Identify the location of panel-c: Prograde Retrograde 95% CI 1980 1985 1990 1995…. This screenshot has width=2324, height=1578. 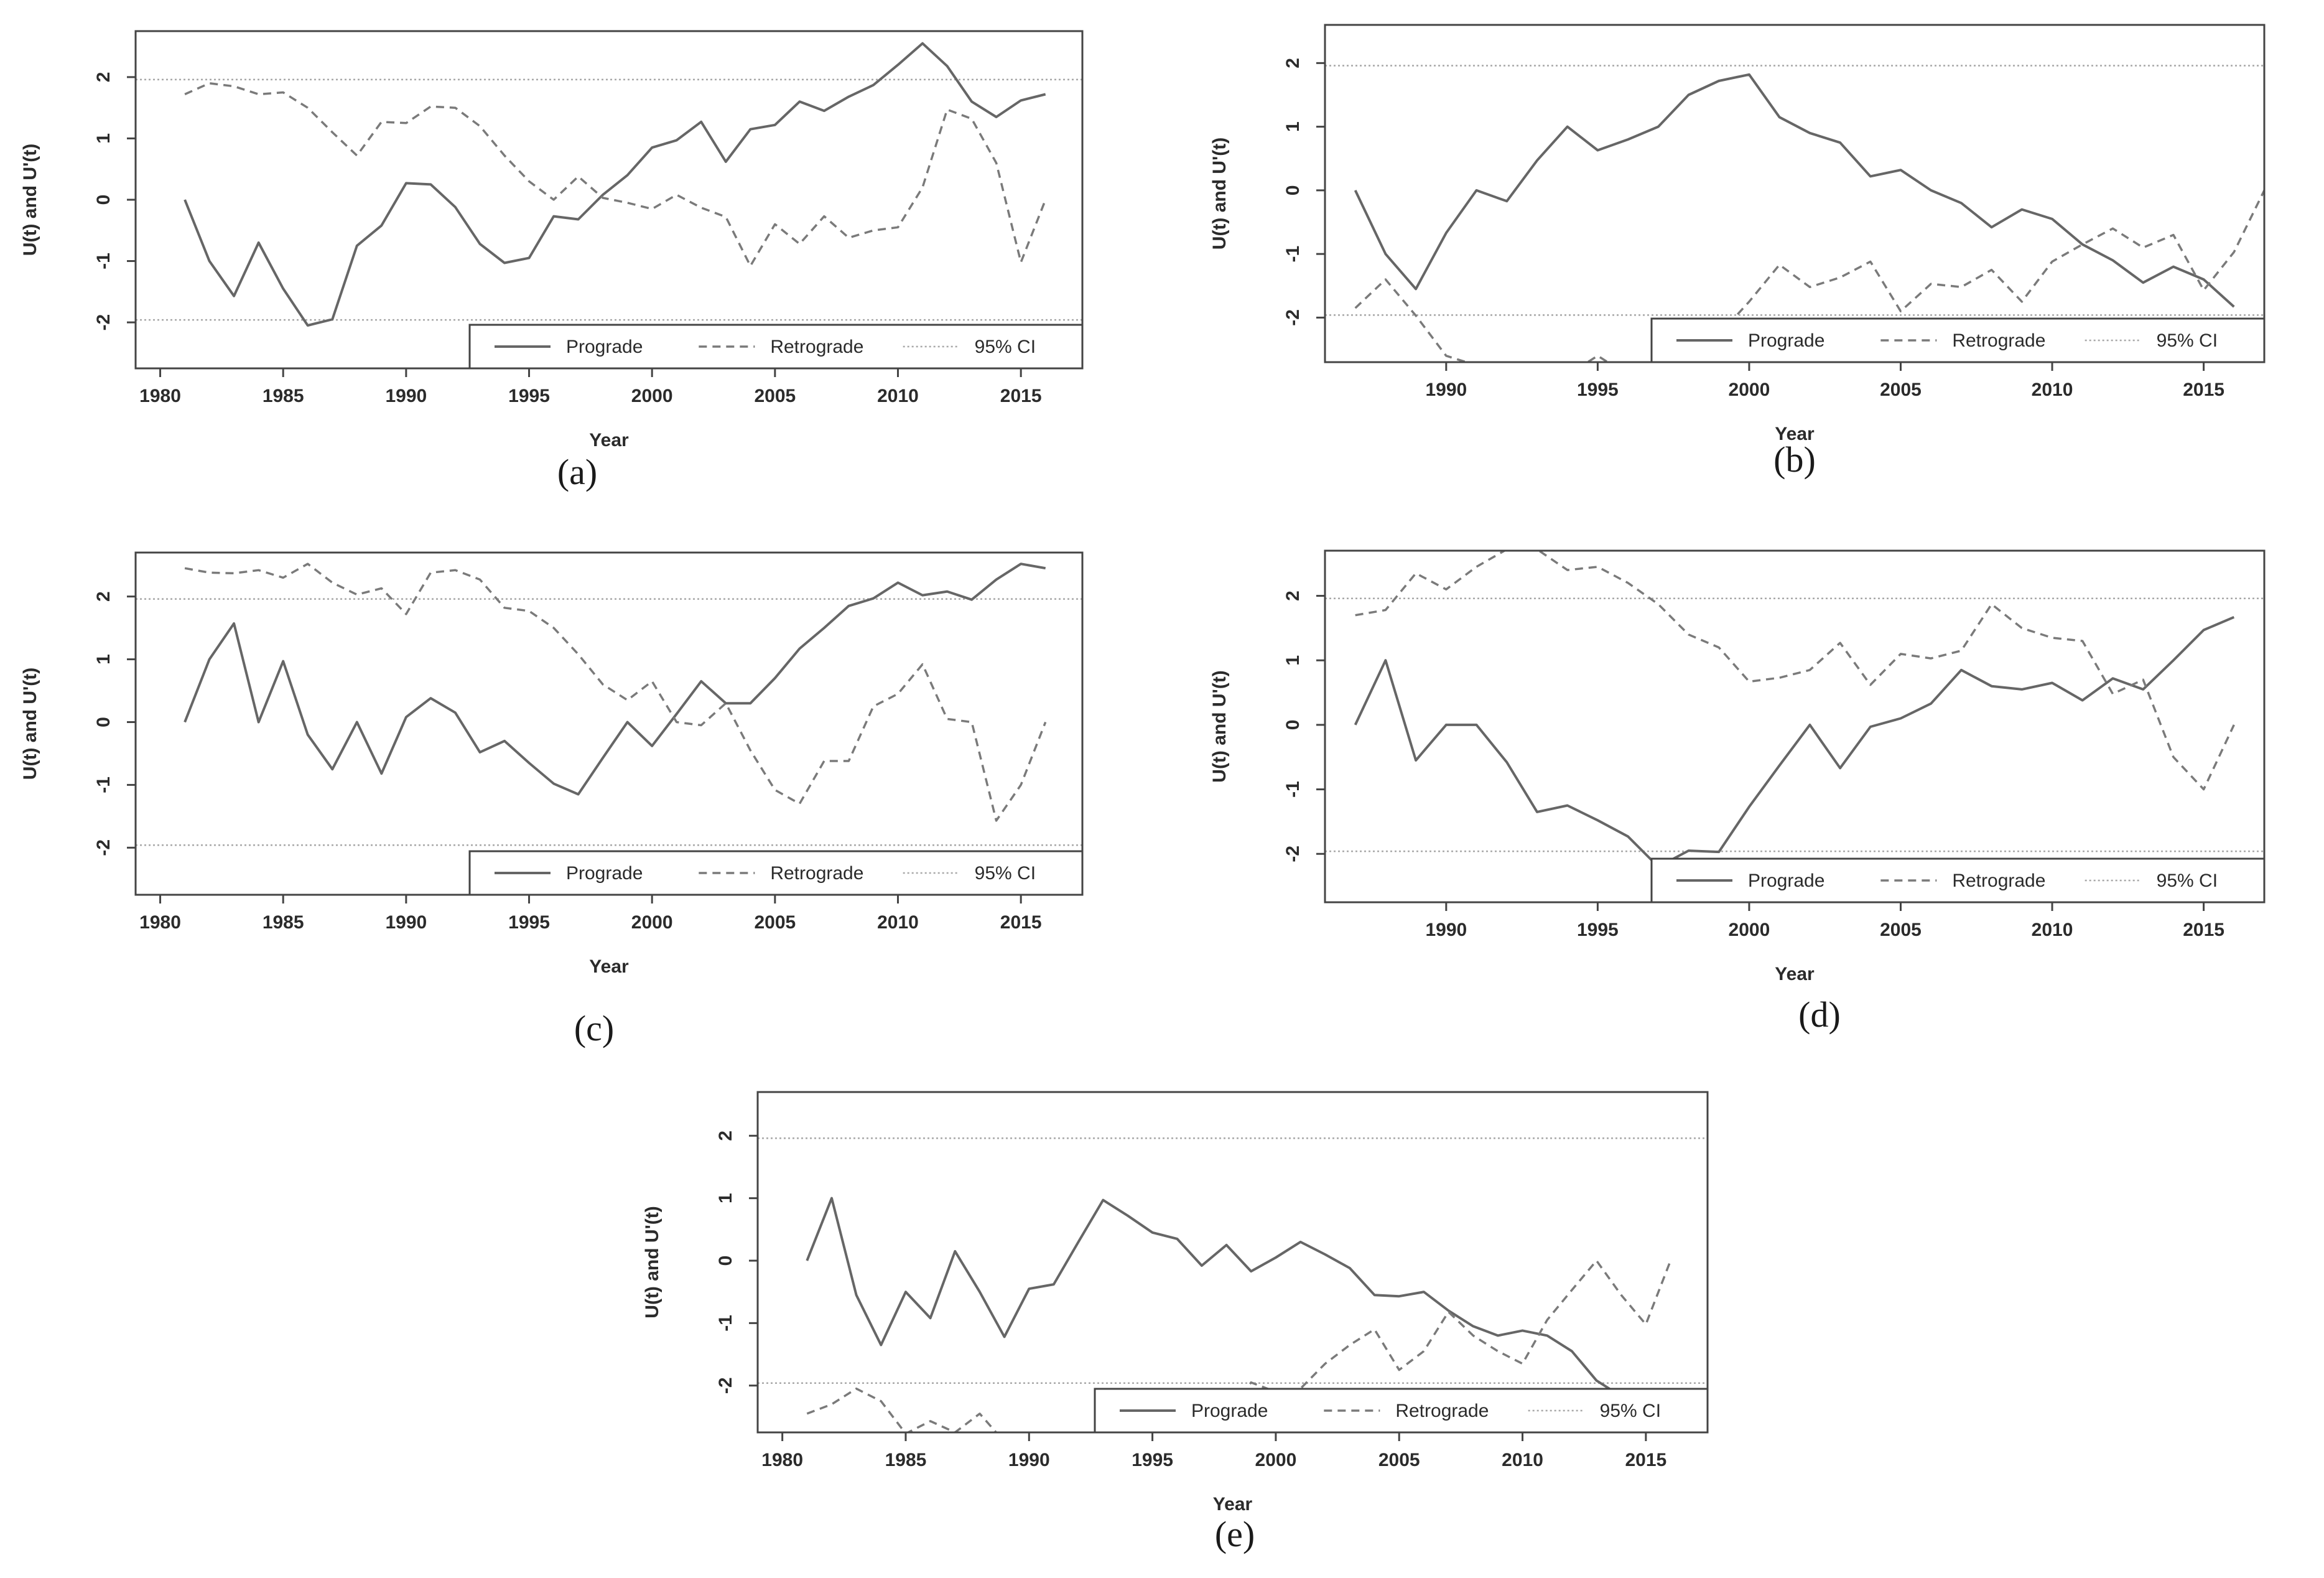
(552, 800).